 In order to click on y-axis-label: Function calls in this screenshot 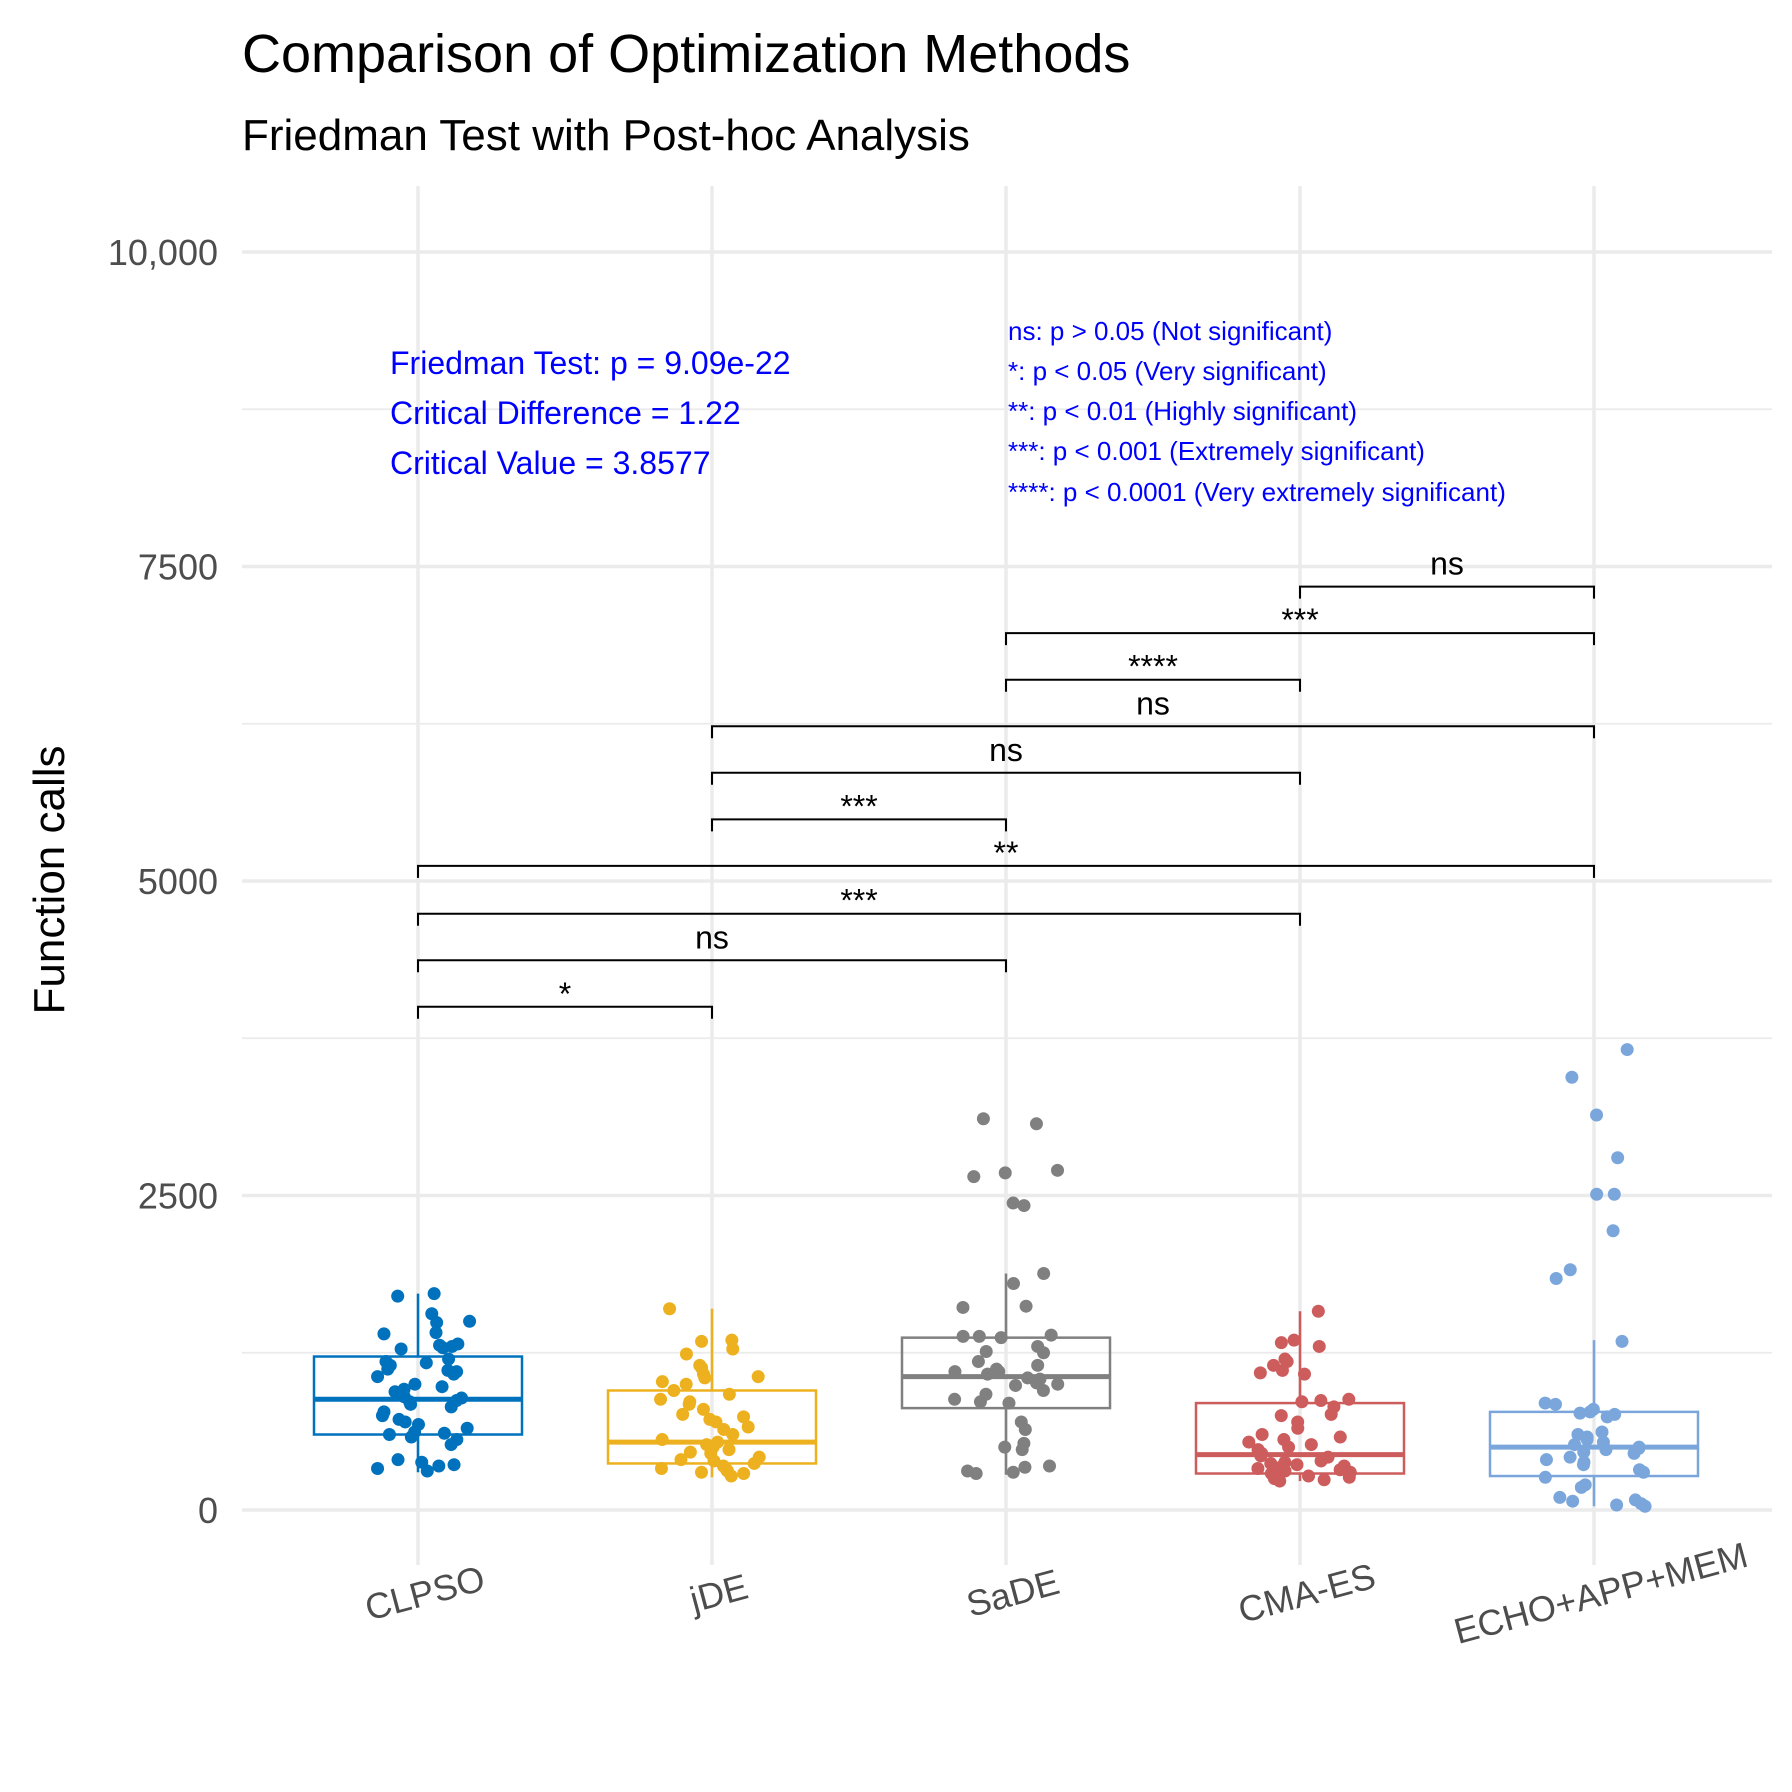, I will do `click(49, 879)`.